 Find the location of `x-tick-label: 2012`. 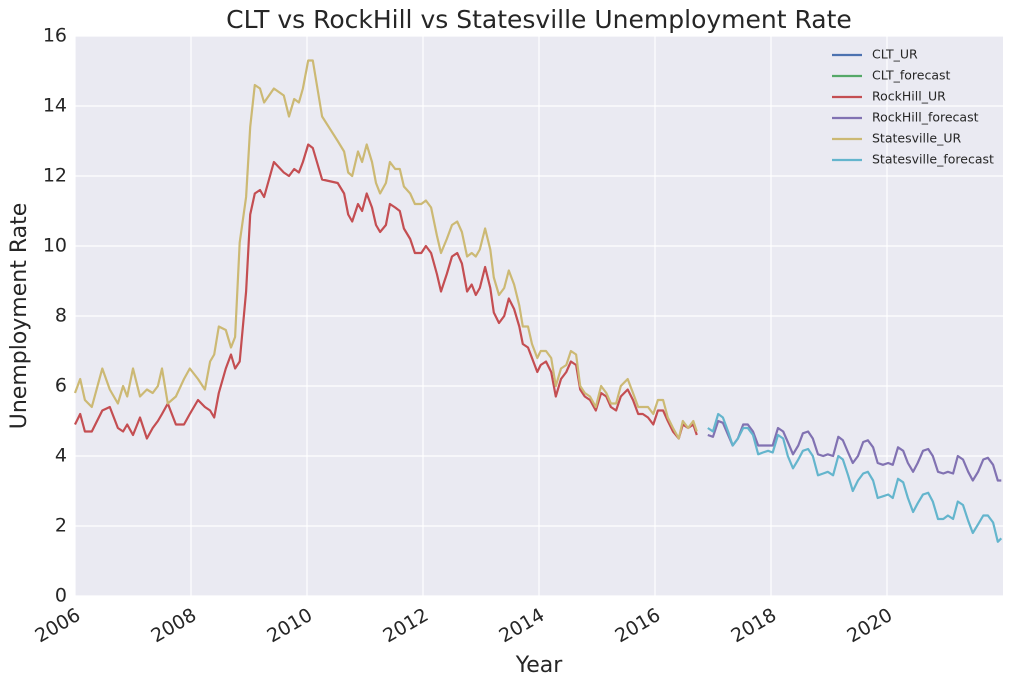

x-tick-label: 2012 is located at coordinates (405, 625).